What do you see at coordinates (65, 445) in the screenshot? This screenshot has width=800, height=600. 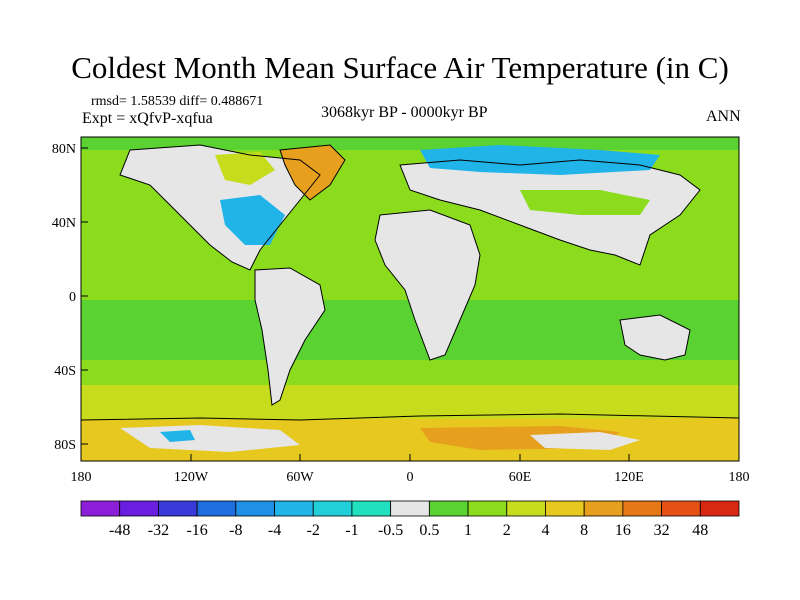 I see `lat-label: 80S` at bounding box center [65, 445].